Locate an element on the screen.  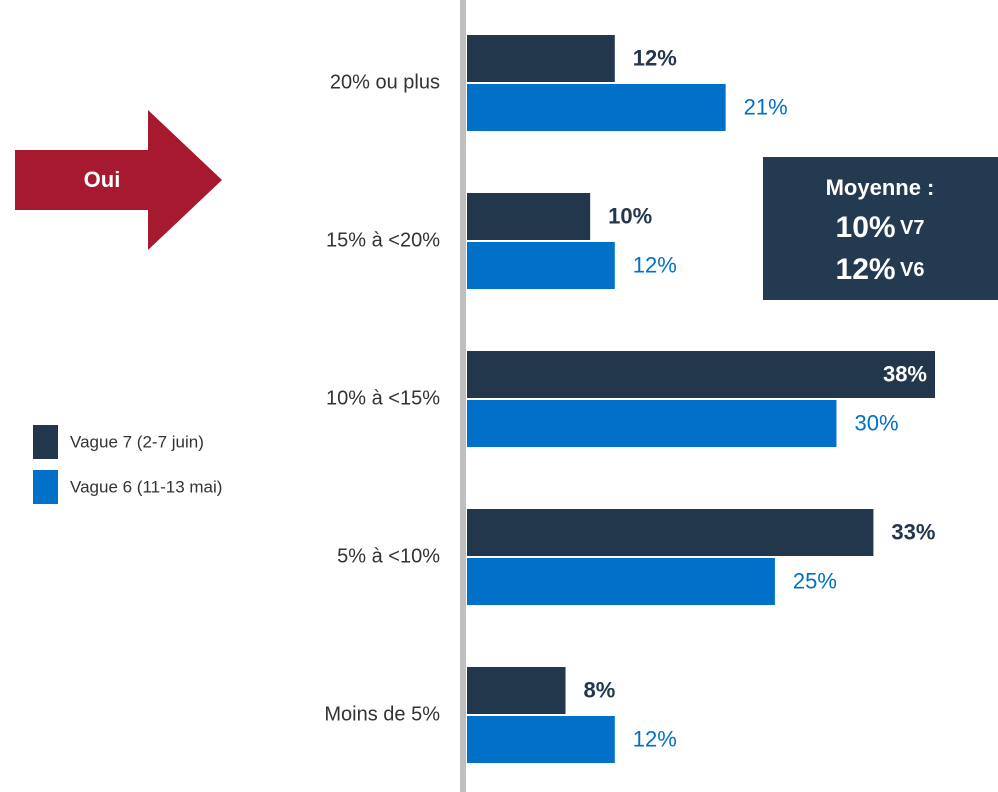
average-box is located at coordinates (880, 228).